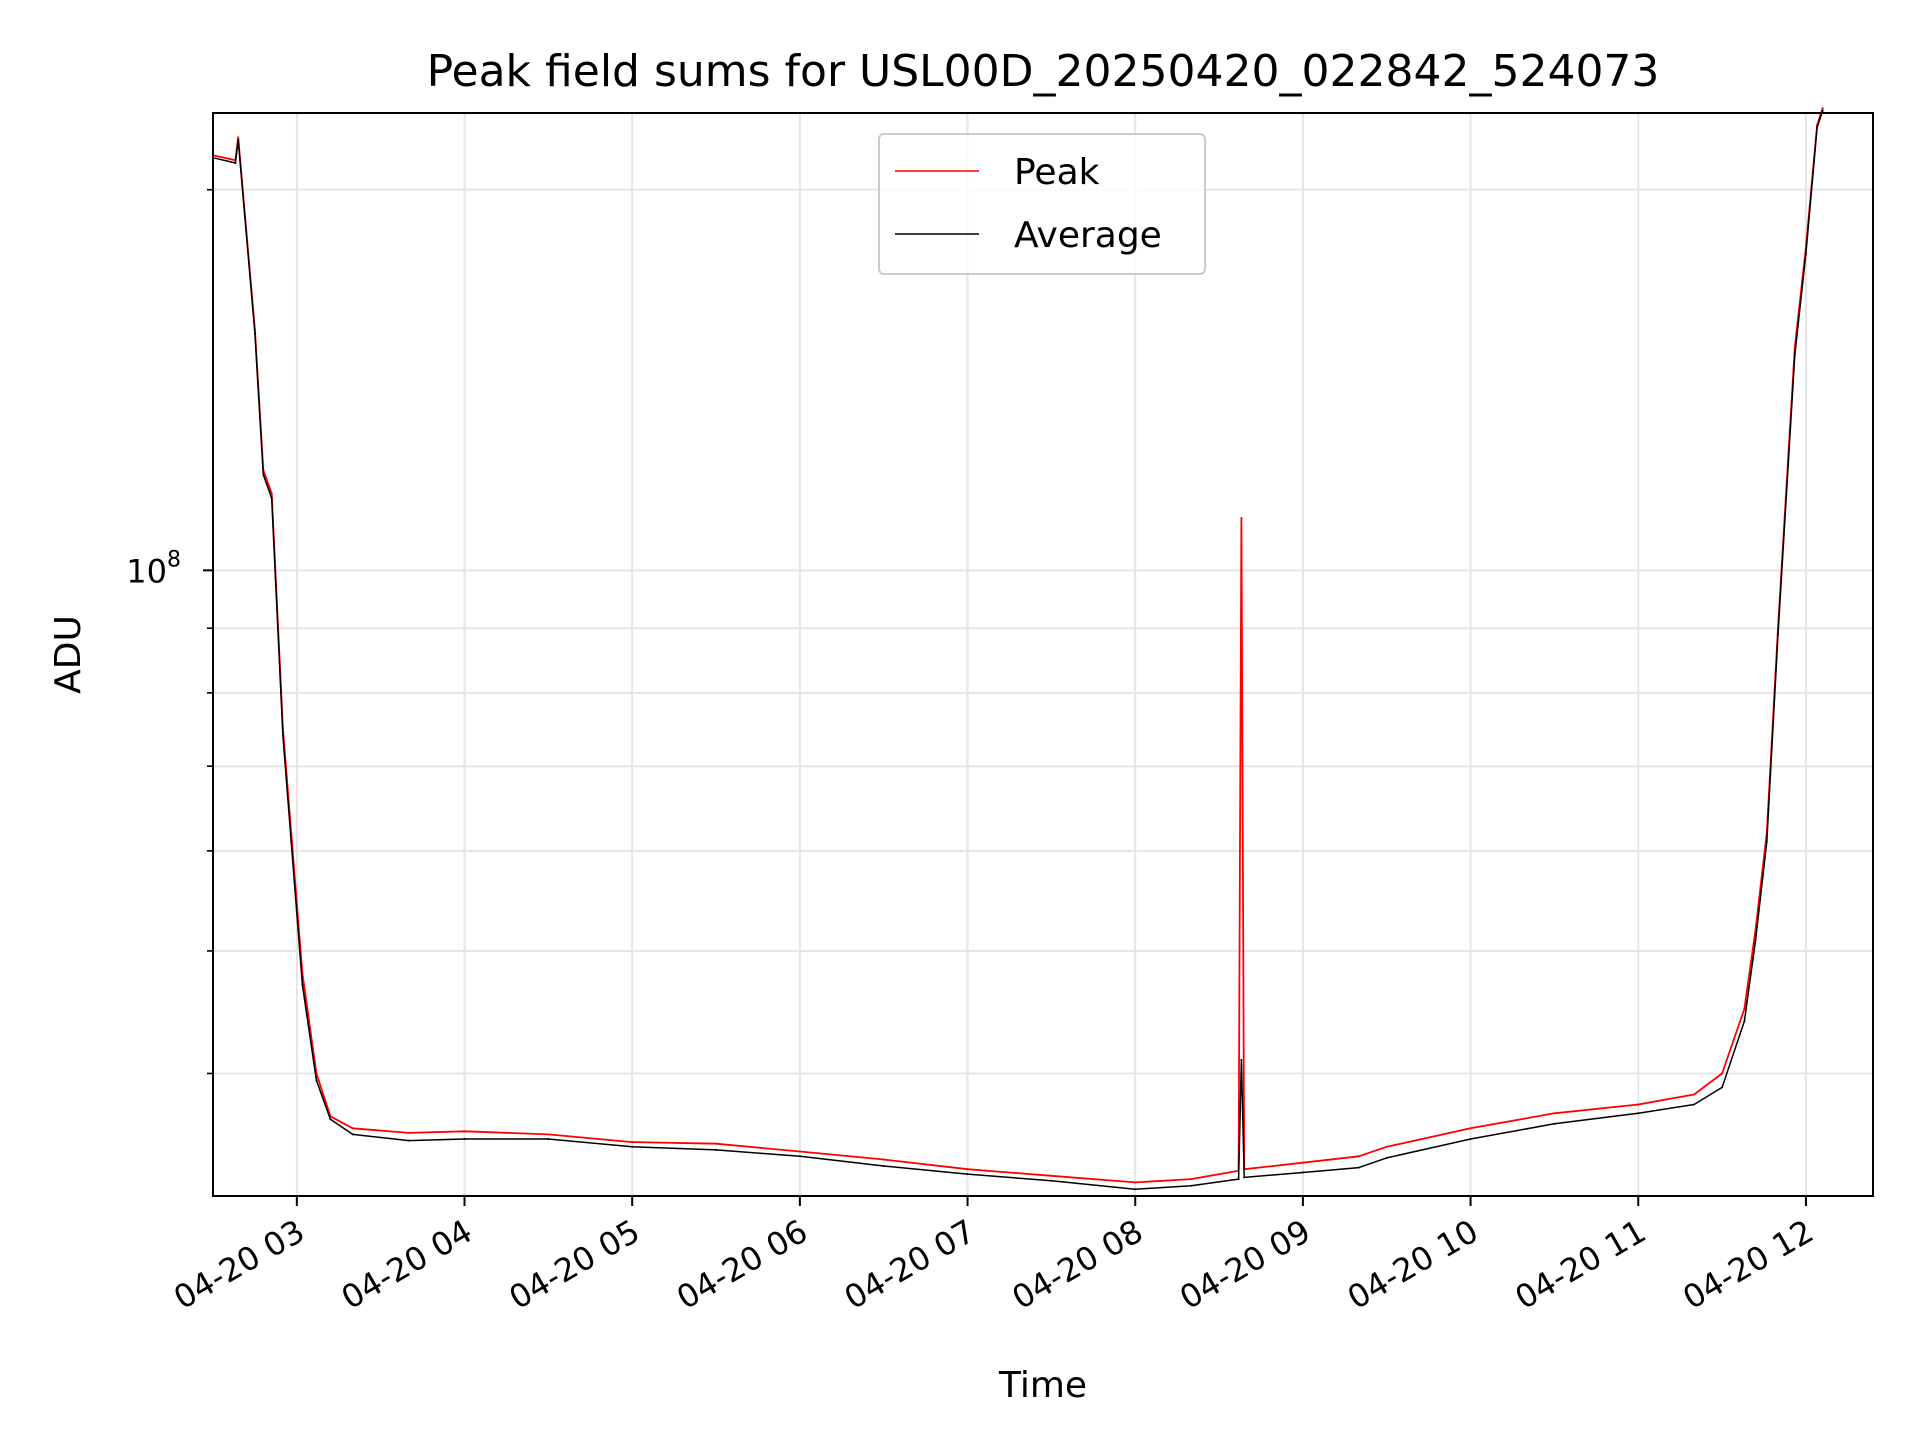  I want to click on y-tick-label: 108, so click(153, 568).